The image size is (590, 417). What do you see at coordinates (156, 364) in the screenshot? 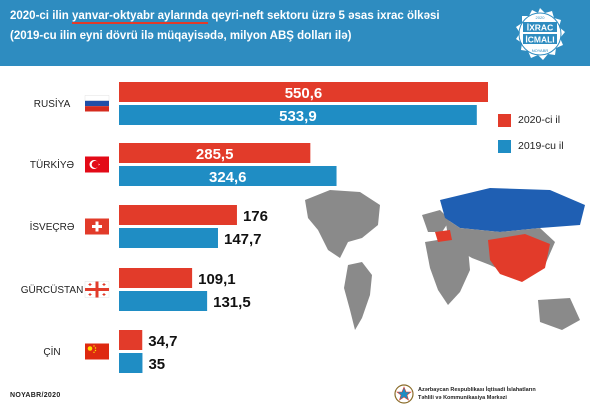
I see `bar-value-label: 35` at bounding box center [156, 364].